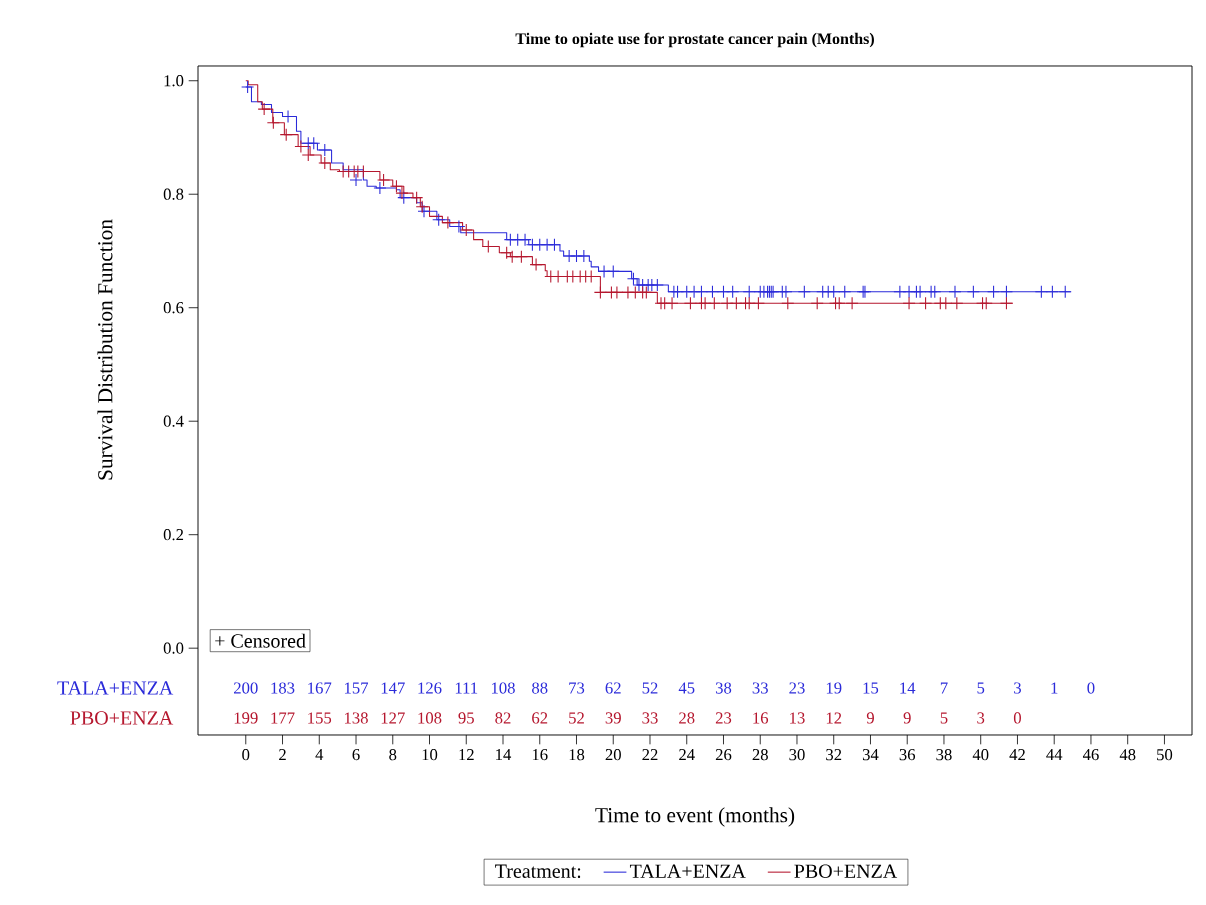  What do you see at coordinates (687, 755) in the screenshot?
I see `x-tick-label: 24` at bounding box center [687, 755].